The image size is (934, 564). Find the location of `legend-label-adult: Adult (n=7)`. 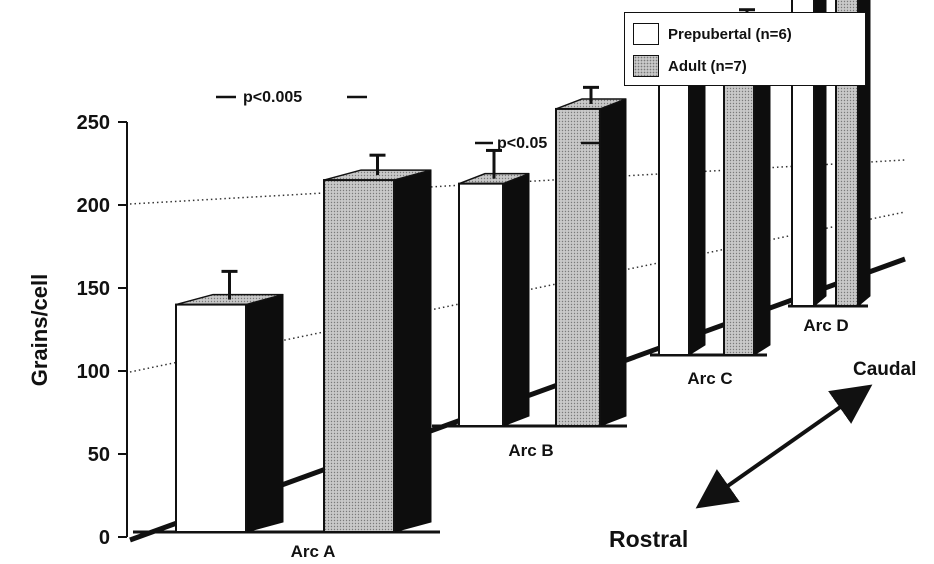

legend-label-adult: Adult (n=7) is located at coordinates (707, 66).